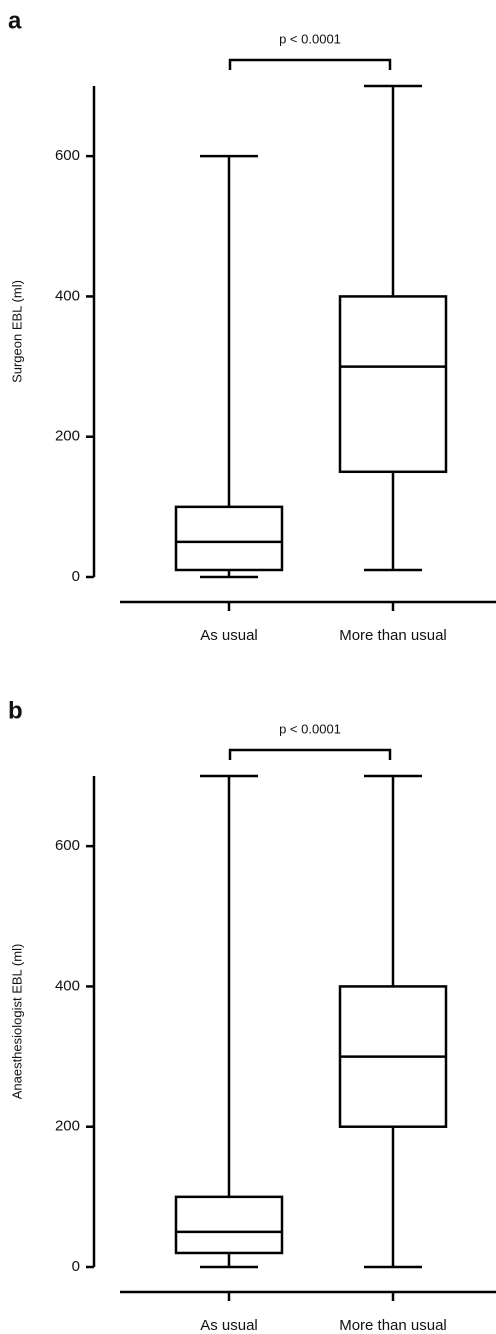 This screenshot has width=496, height=1334. I want to click on y-axis-label: Anaesthesiologist EBL (ml), so click(16, 1022).